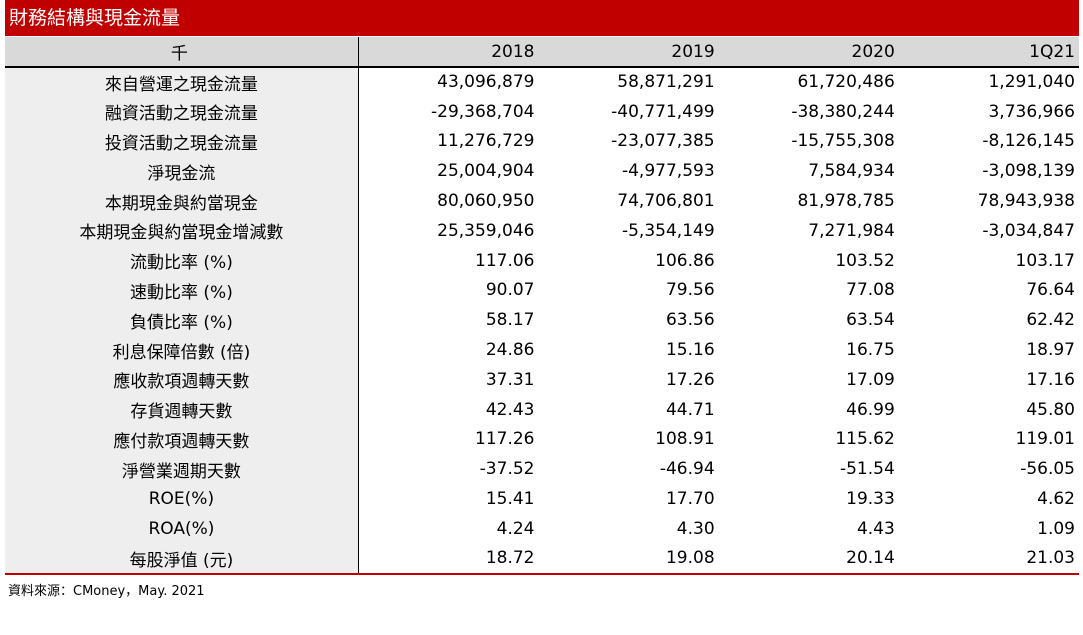 The height and width of the screenshot is (635, 1083). What do you see at coordinates (182, 350) in the screenshot?
I see `row-label: 利息保障倍數 (倍)` at bounding box center [182, 350].